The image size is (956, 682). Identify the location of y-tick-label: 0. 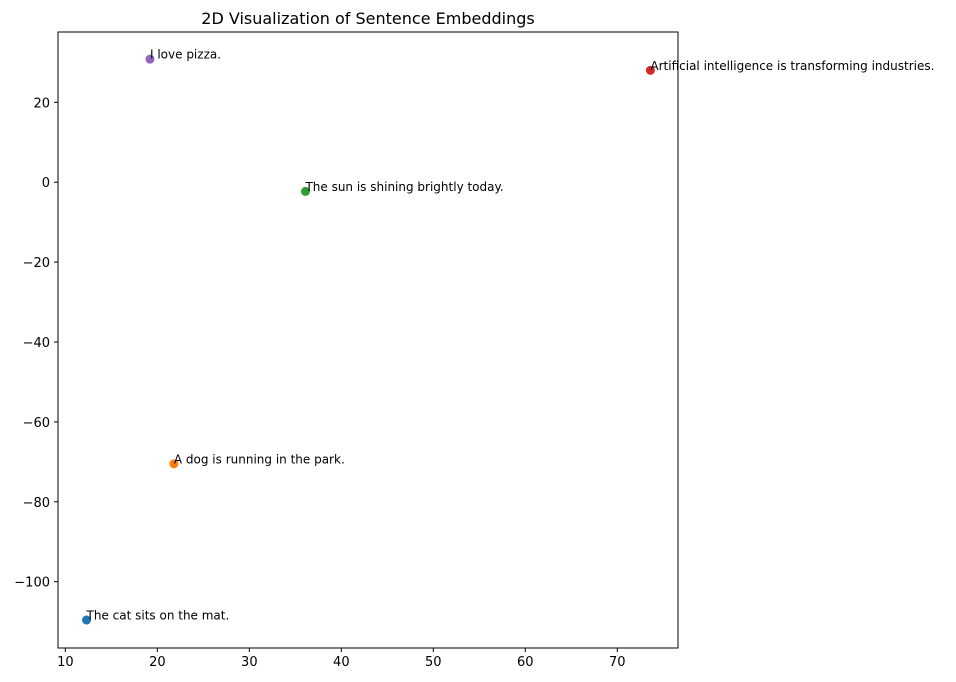
(46, 183).